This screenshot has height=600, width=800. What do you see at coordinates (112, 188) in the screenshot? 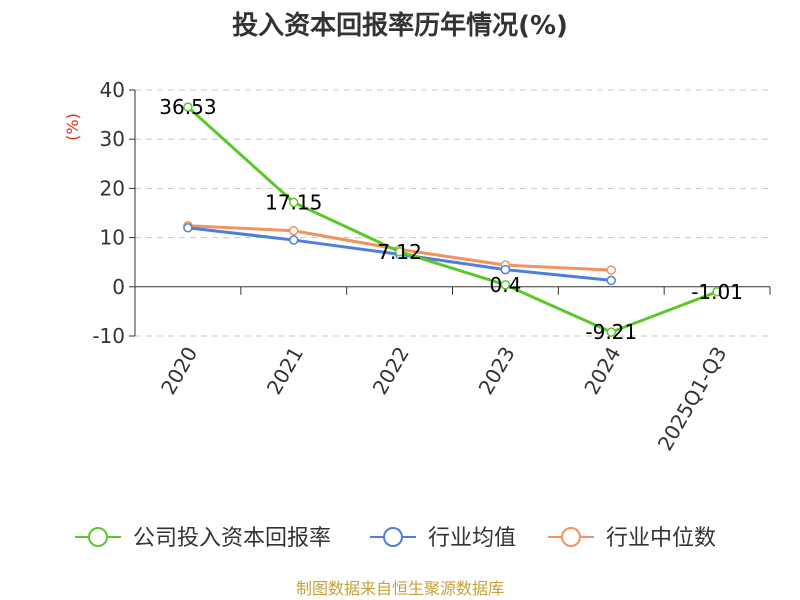
I see `y-tick-label: 20` at bounding box center [112, 188].